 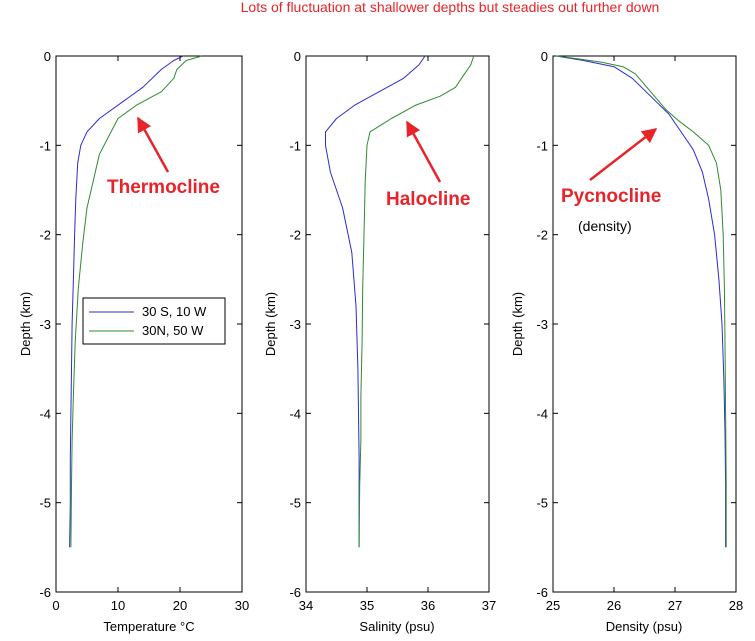 What do you see at coordinates (163, 187) in the screenshot?
I see `annotation-label: Thermocline` at bounding box center [163, 187].